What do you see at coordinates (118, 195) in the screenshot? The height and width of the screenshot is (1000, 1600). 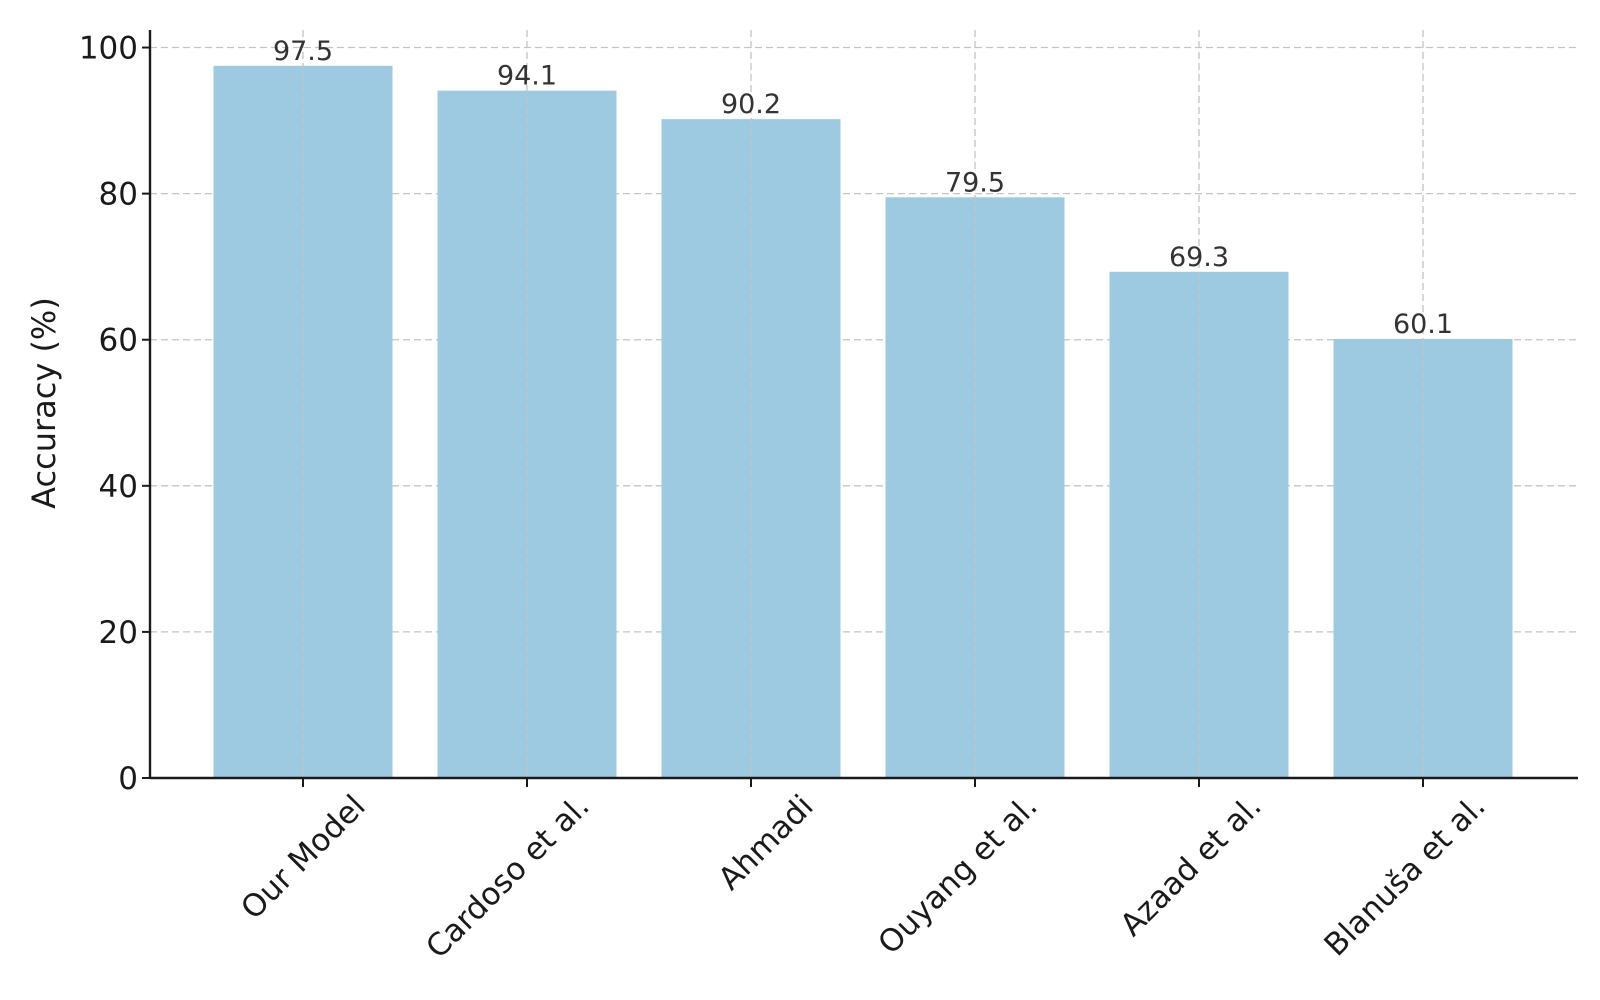 I see `y-tick-label: 80` at bounding box center [118, 195].